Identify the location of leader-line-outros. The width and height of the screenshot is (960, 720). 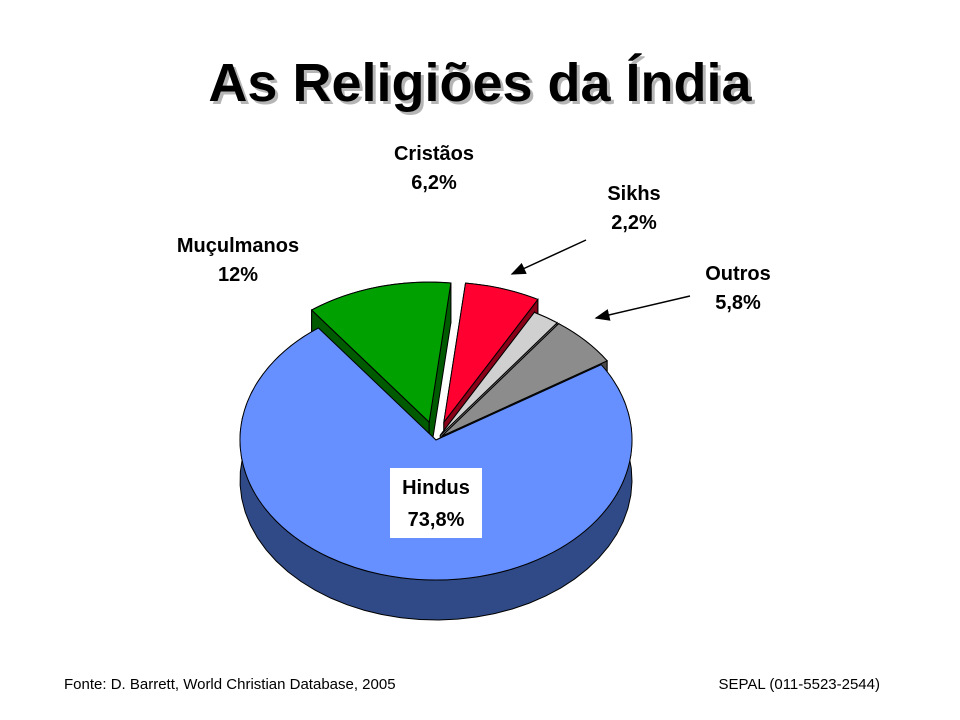
(642, 308).